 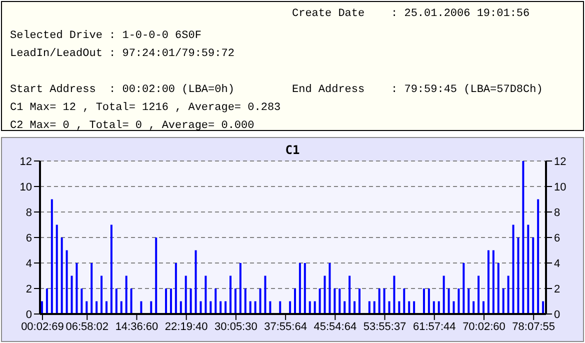 I want to click on y2-tick-label: 8, so click(x=557, y=212).